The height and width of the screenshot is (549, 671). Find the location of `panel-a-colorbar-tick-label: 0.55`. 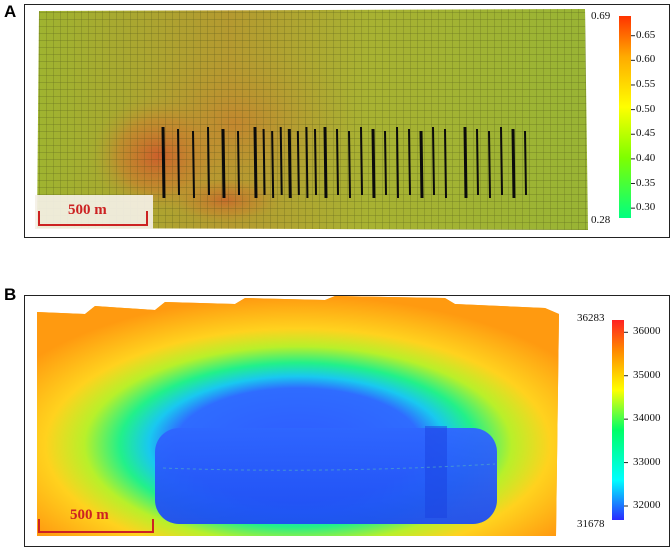

panel-a-colorbar-tick-label: 0.55 is located at coordinates (646, 83).